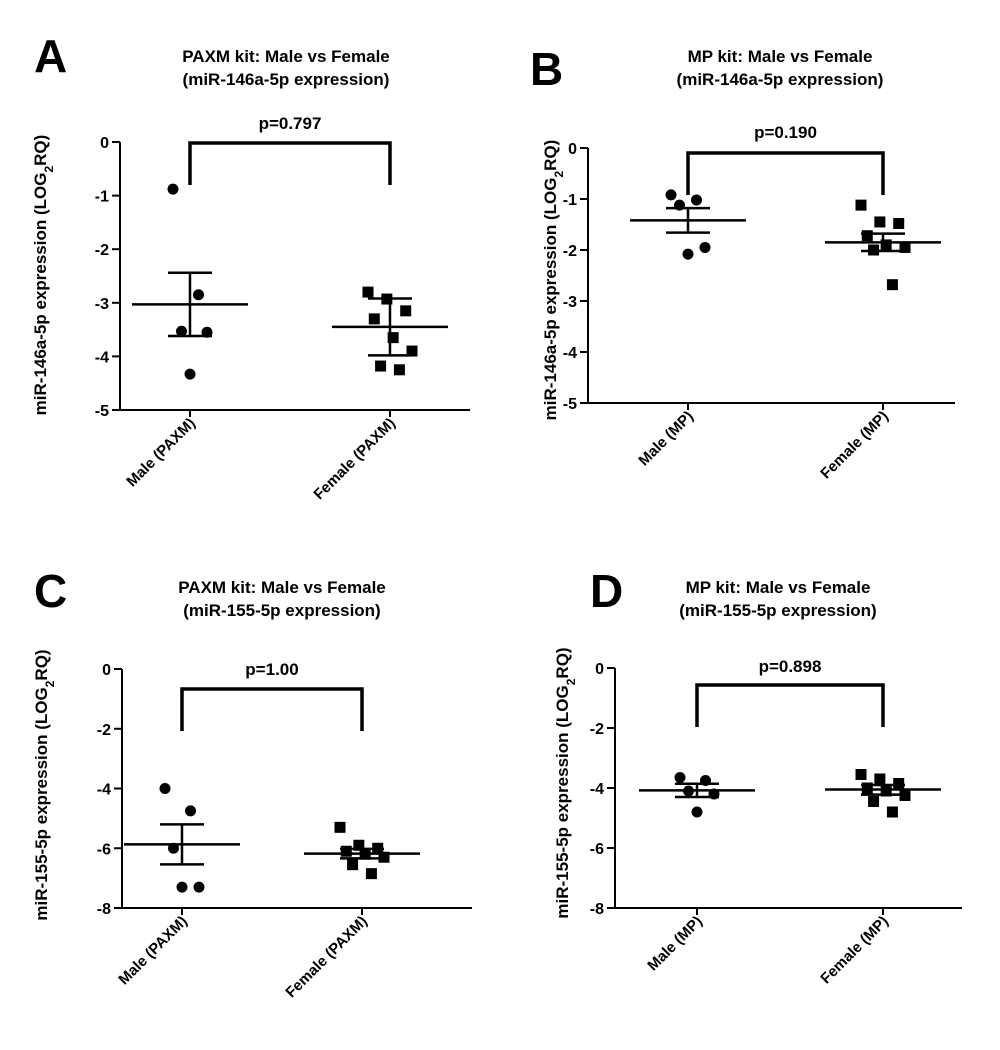 Image resolution: width=1000 pixels, height=1050 pixels. I want to click on p-value-label: p=0.898, so click(790, 666).